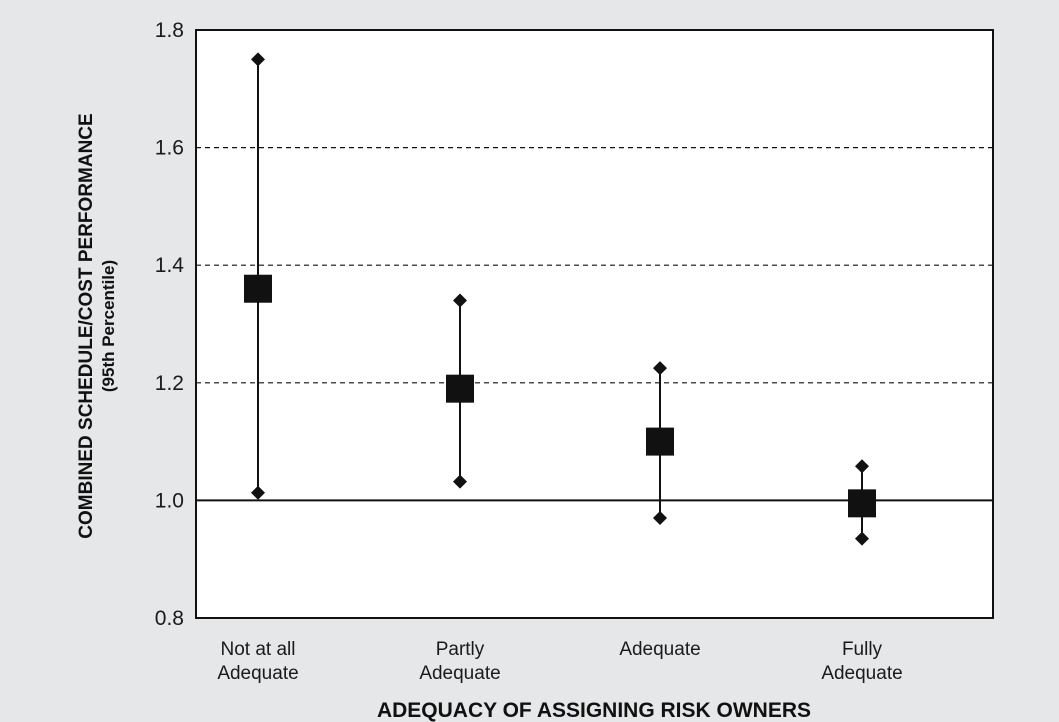 The height and width of the screenshot is (722, 1059). I want to click on x-category-label: Partly Adequate, so click(459, 661).